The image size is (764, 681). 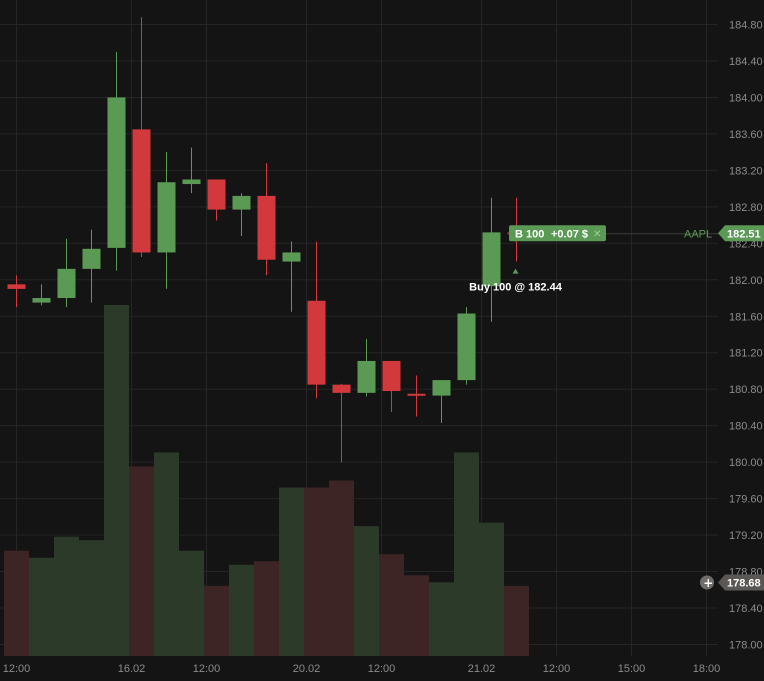 I want to click on price-tick-label: 183.60, so click(x=746, y=135).